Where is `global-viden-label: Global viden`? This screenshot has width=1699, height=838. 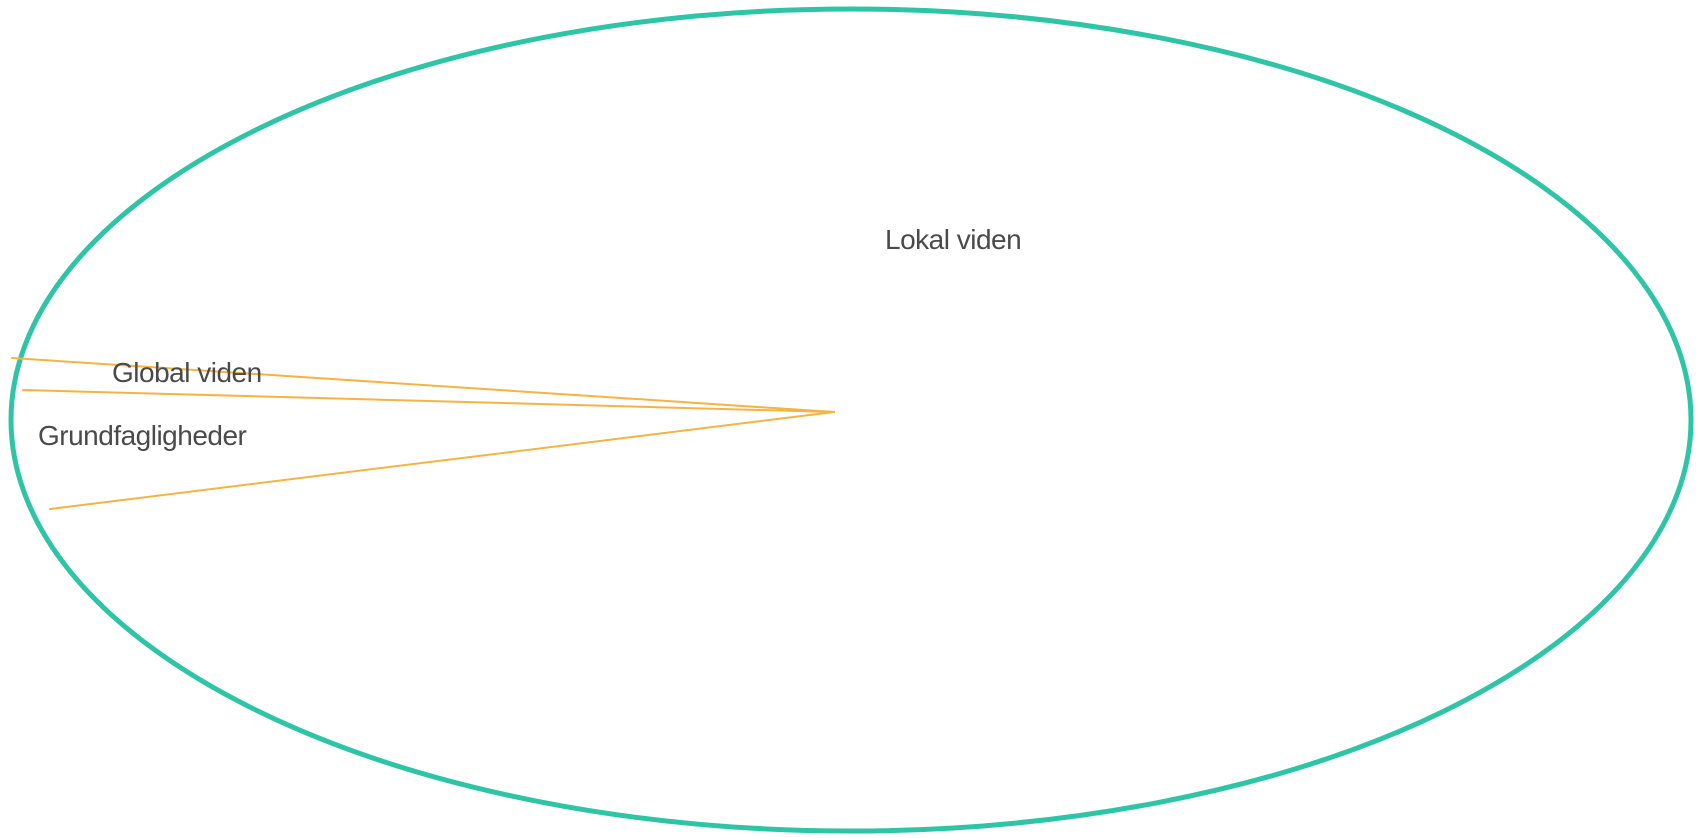
global-viden-label: Global viden is located at coordinates (187, 372).